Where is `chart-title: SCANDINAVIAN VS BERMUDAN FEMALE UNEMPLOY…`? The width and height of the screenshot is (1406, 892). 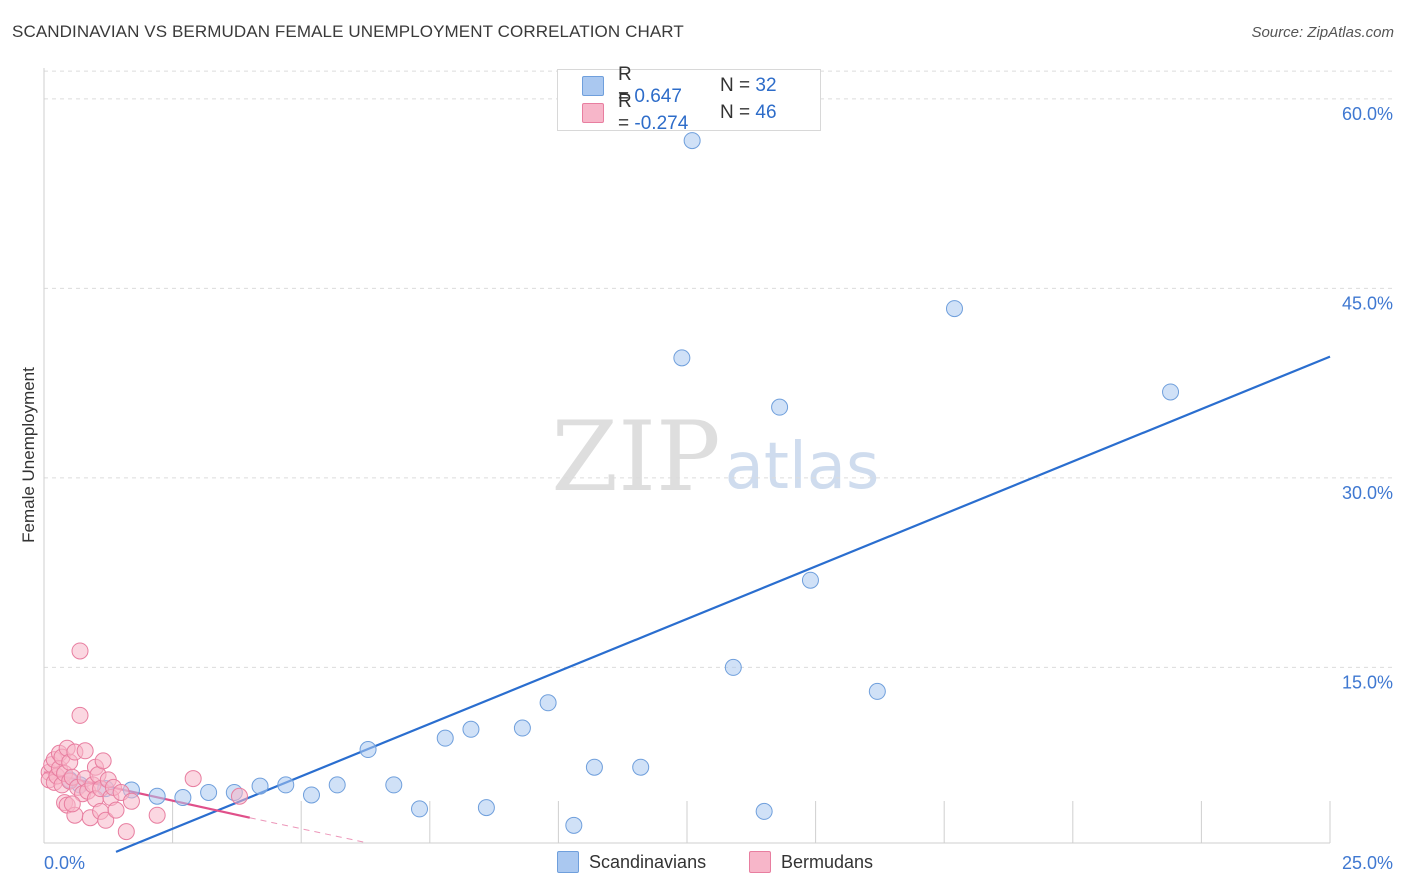 chart-title: SCANDINAVIAN VS BERMUDAN FEMALE UNEMPLOY… is located at coordinates (348, 31).